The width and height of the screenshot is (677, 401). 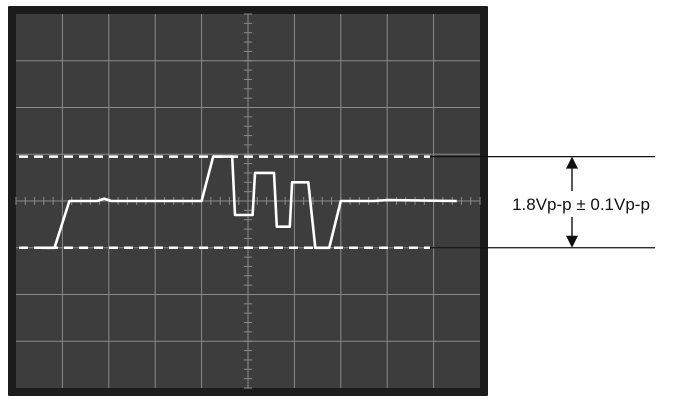 What do you see at coordinates (572, 241) in the screenshot?
I see `arrow-head-down` at bounding box center [572, 241].